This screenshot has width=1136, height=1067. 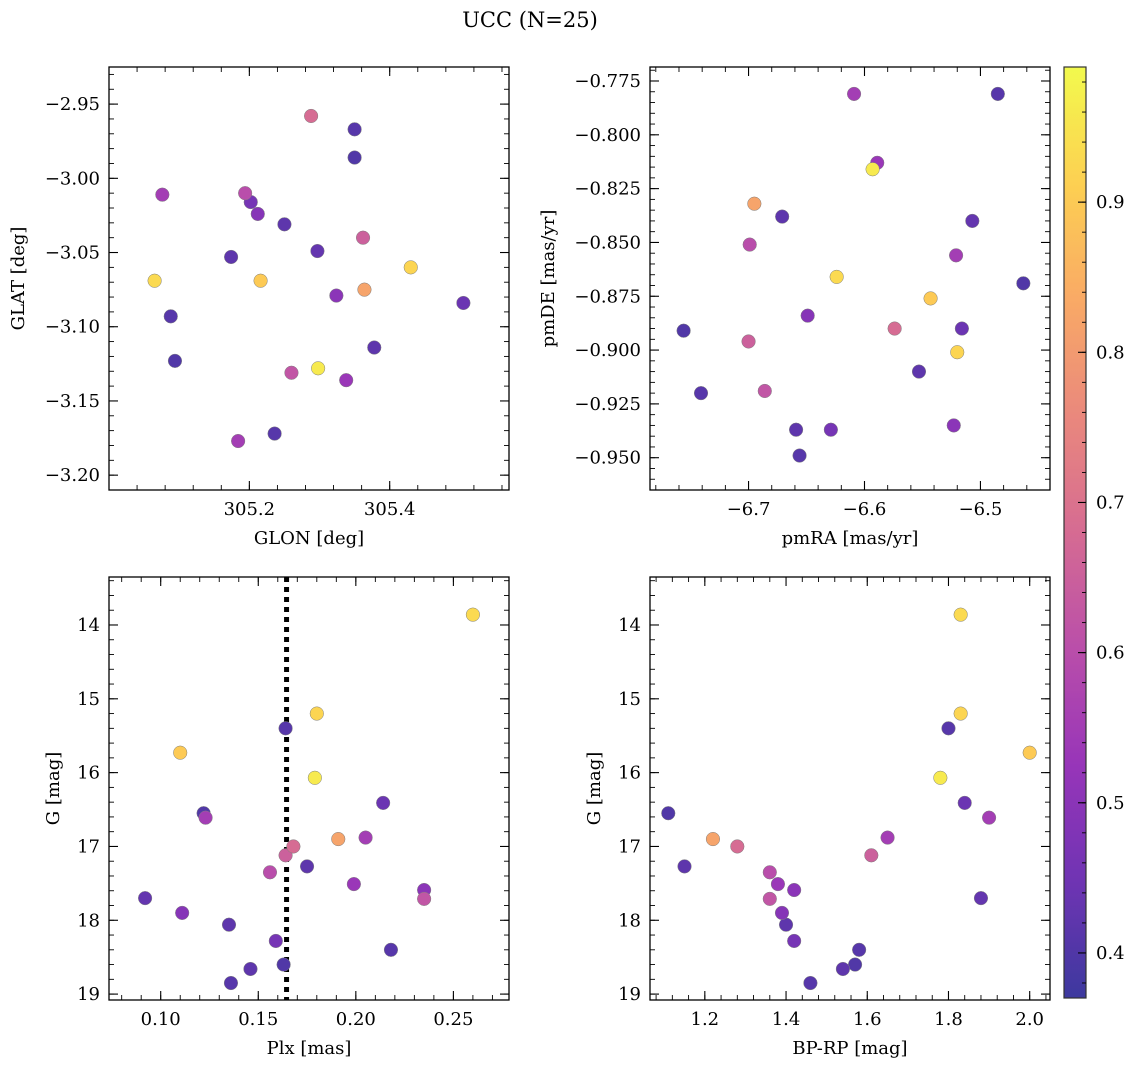 I want to click on y-tick-label: 16, so click(x=88, y=773).